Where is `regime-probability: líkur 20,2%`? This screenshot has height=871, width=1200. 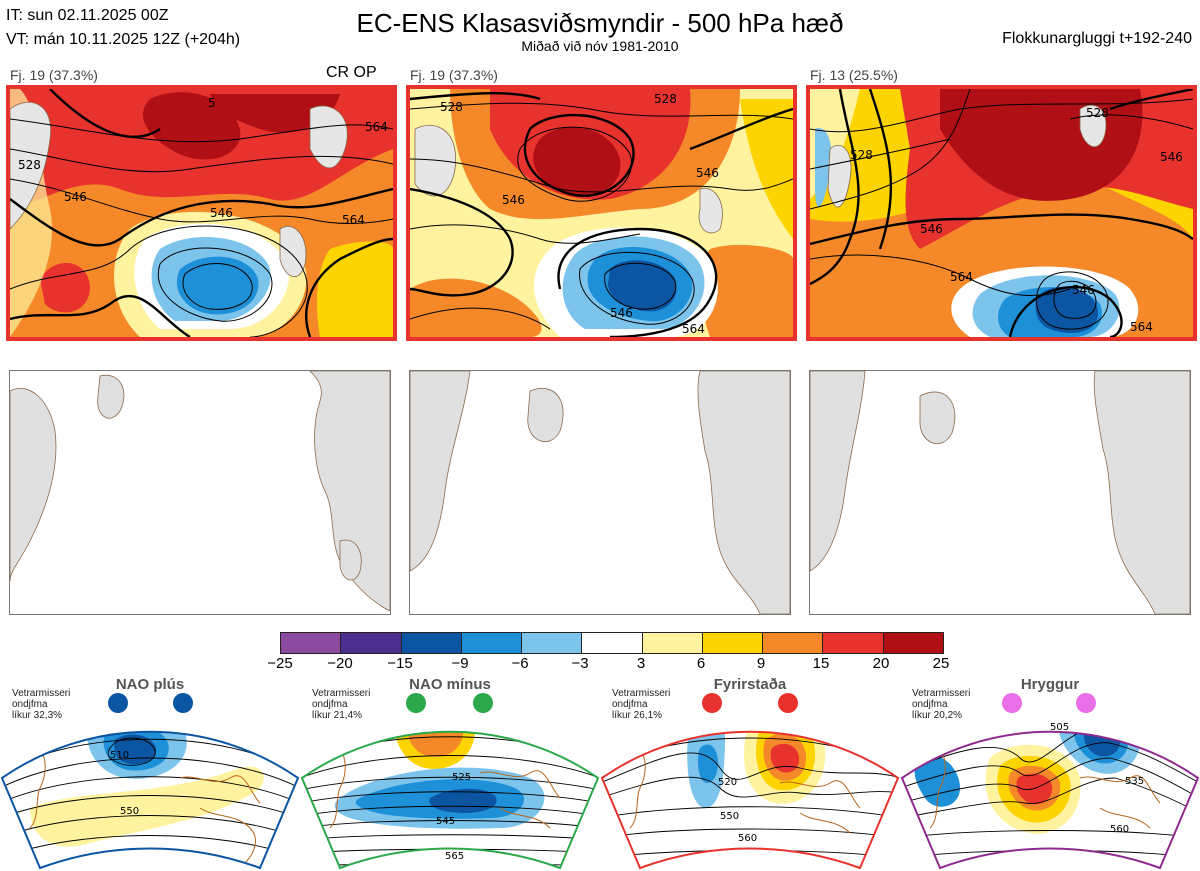
regime-probability: líkur 20,2% is located at coordinates (937, 715).